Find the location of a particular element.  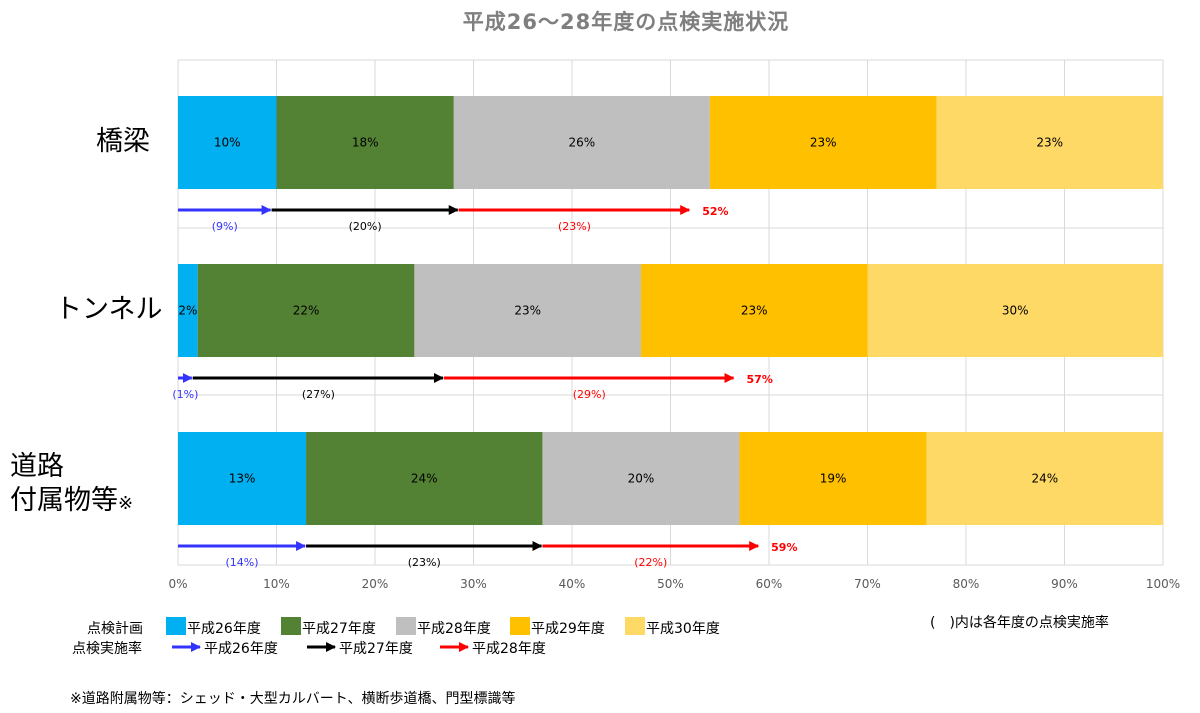

x-tick-label: 50% is located at coordinates (670, 584).